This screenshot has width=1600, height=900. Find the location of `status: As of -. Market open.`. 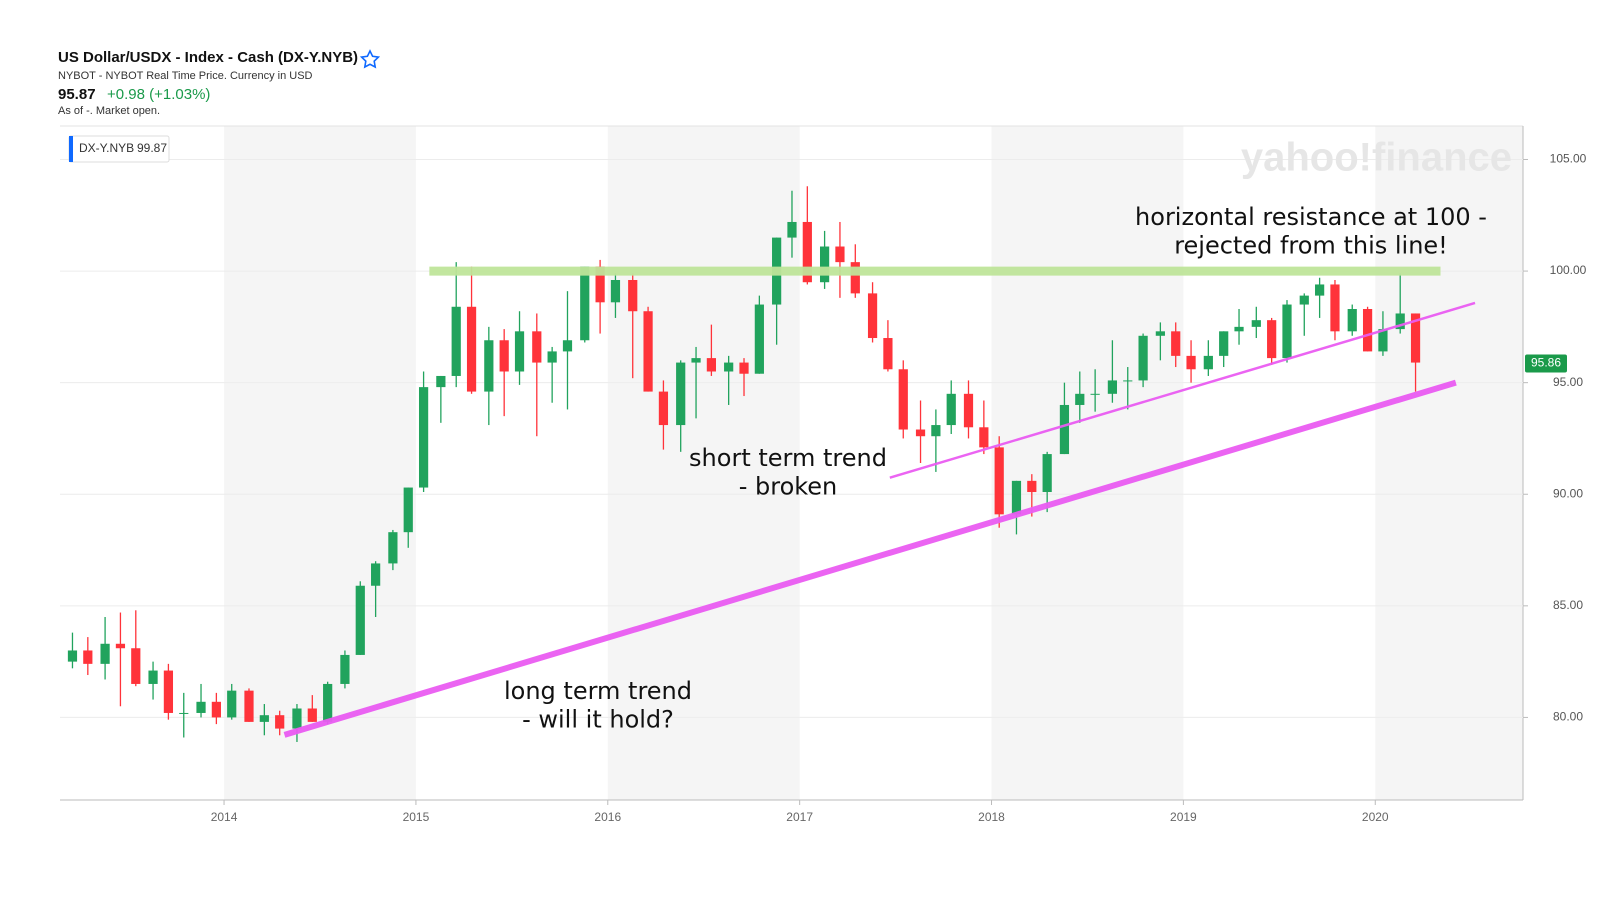

status: As of -. Market open. is located at coordinates (109, 111).